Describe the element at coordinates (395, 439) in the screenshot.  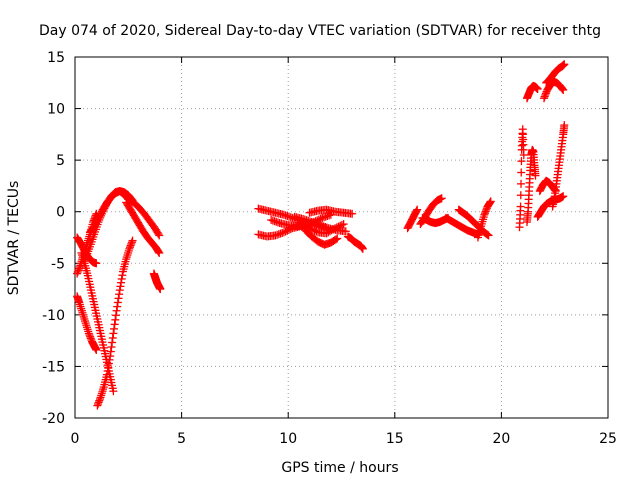
I see `x-tick-label: 15` at that location.